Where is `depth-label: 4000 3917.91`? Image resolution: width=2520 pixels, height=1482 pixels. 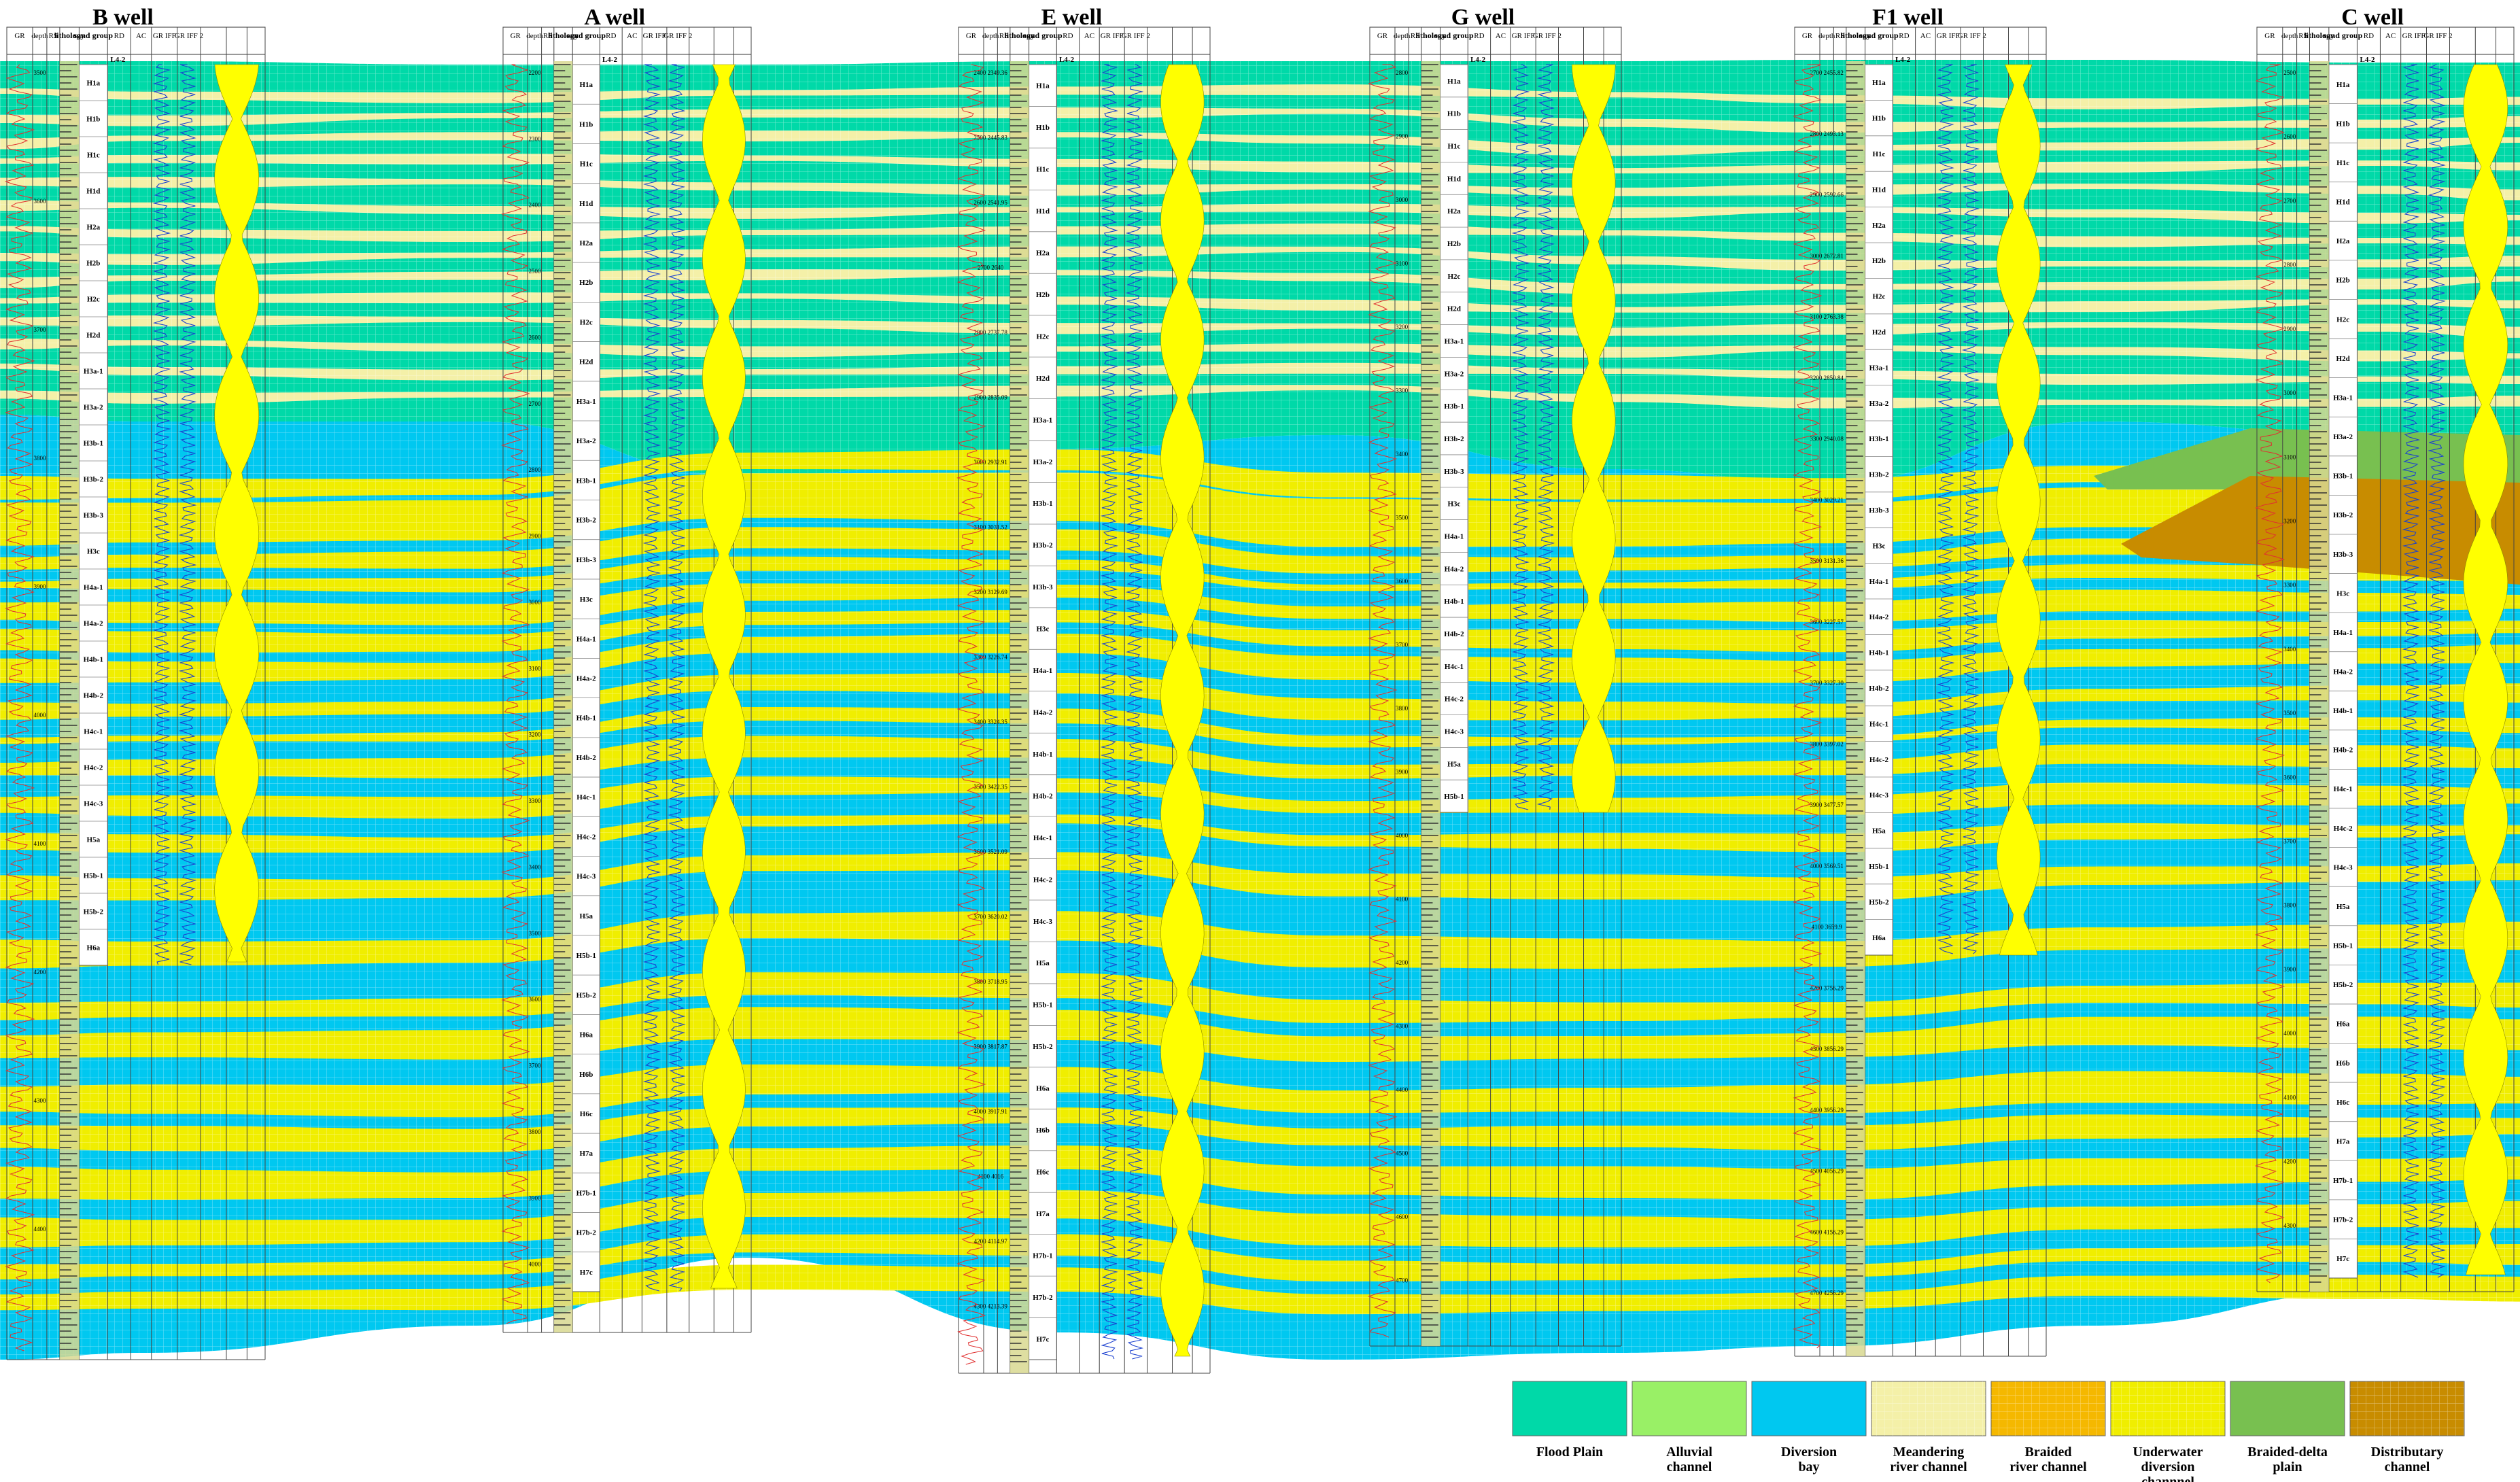
depth-label: 4000 3917.91 is located at coordinates (990, 1111).